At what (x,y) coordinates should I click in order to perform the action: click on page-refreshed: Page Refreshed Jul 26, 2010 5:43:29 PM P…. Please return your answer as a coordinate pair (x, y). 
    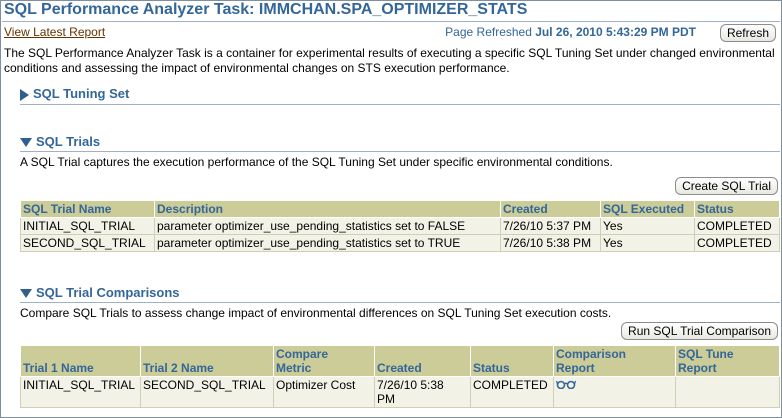
    Looking at the image, I should click on (570, 32).